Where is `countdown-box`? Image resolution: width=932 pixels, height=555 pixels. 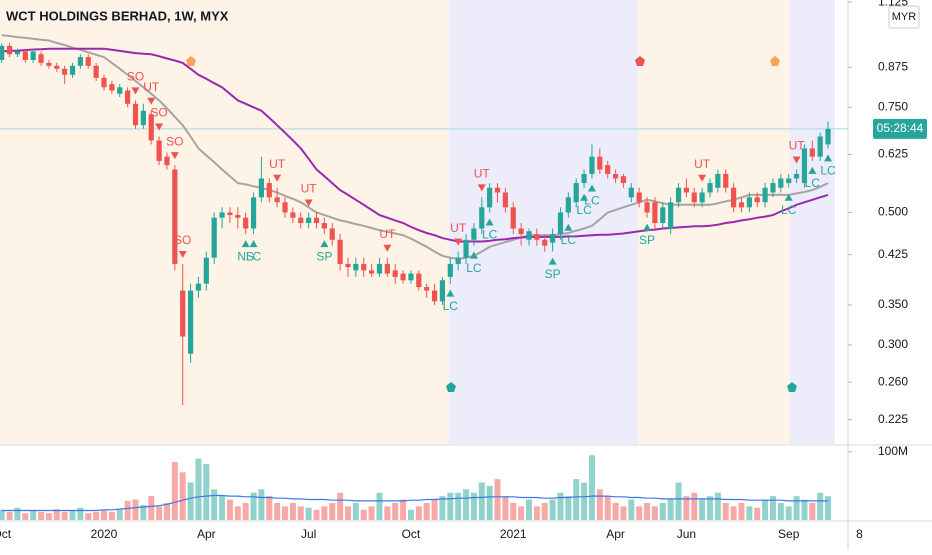 countdown-box is located at coordinates (900, 128).